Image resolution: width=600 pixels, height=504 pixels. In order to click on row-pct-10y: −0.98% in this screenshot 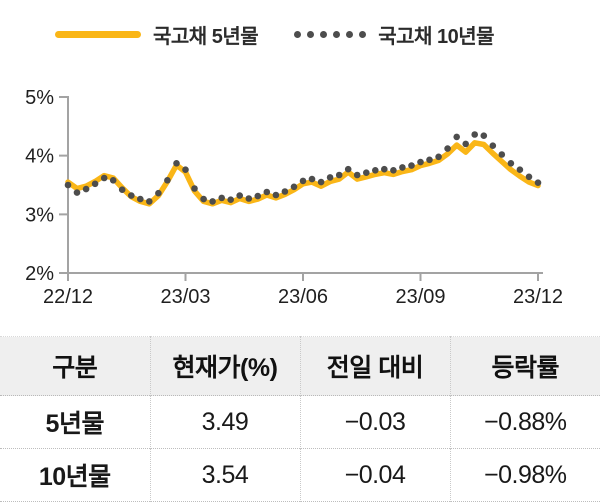, I will do `click(524, 475)`.